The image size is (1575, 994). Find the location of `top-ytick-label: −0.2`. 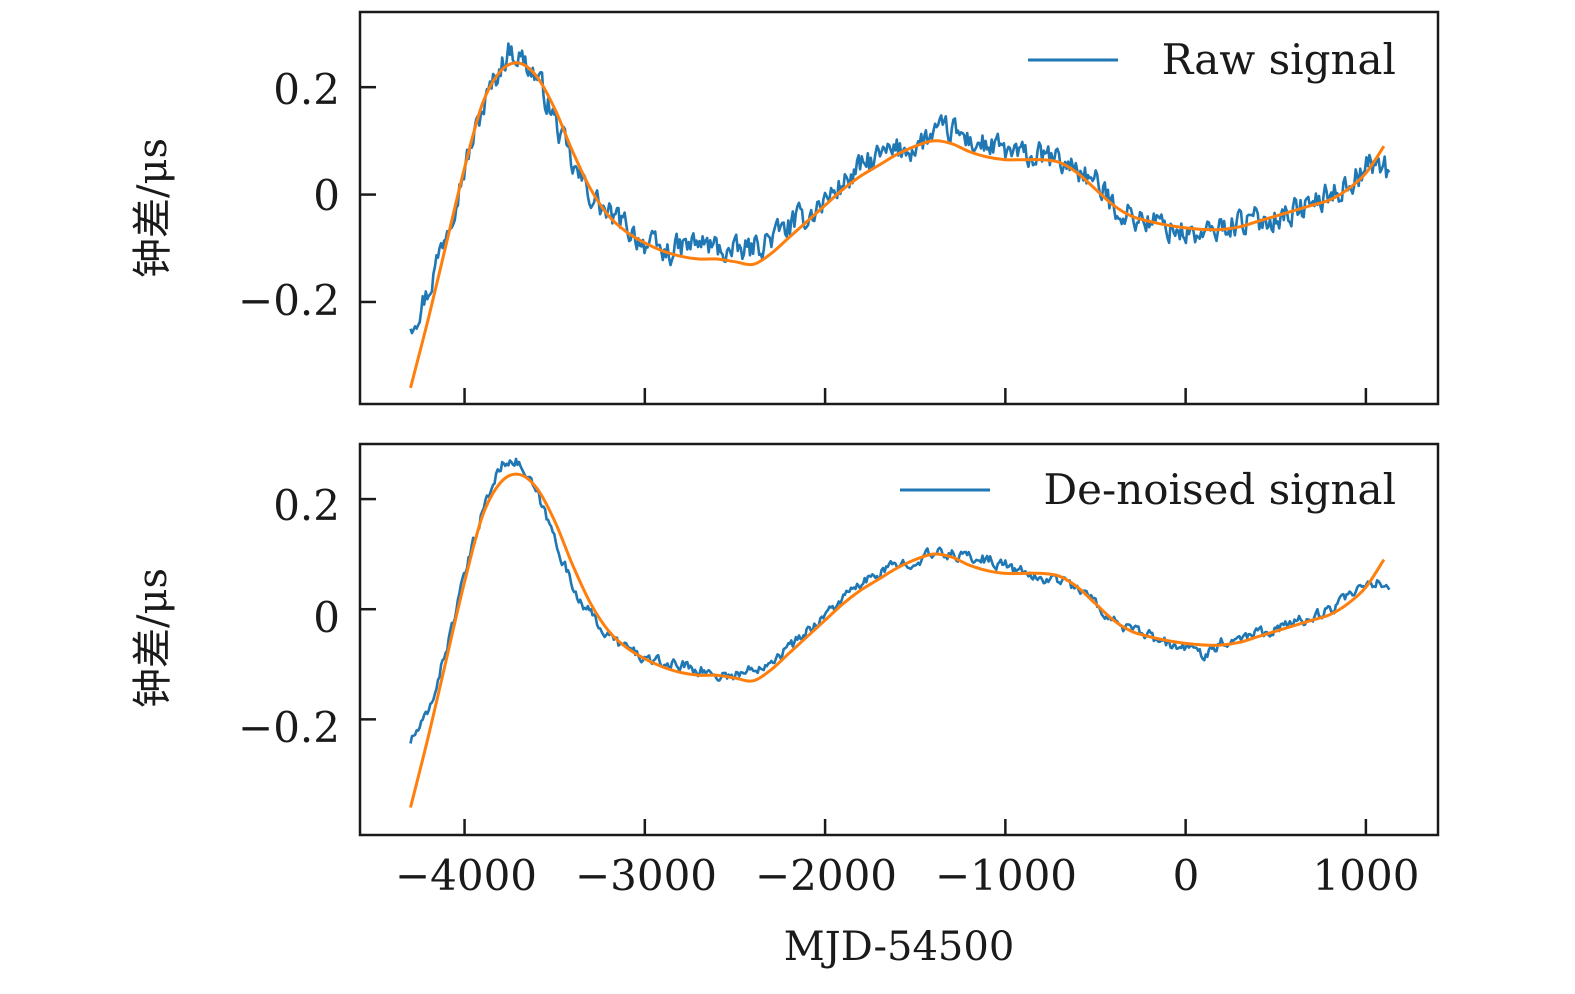

top-ytick-label: −0.2 is located at coordinates (289, 300).